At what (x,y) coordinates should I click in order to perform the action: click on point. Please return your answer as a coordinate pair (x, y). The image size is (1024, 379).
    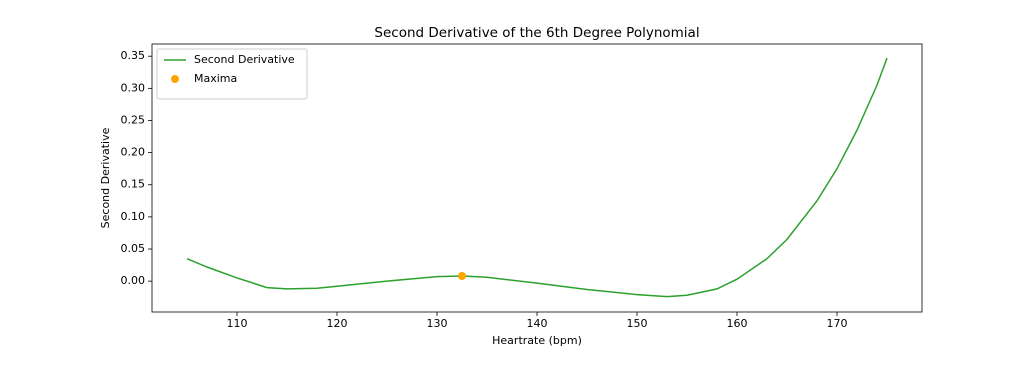
    Looking at the image, I should click on (462, 276).